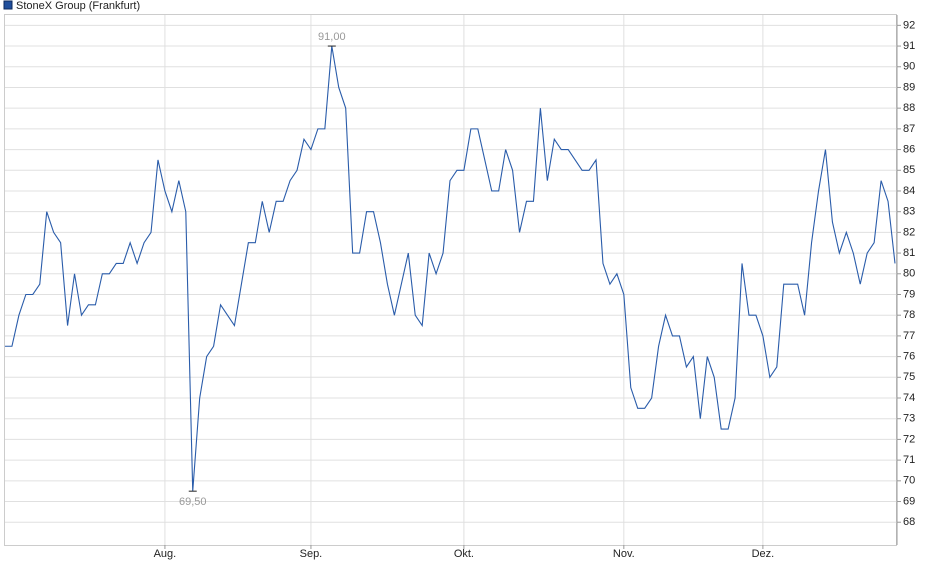  I want to click on y-tick-label: 76, so click(909, 357).